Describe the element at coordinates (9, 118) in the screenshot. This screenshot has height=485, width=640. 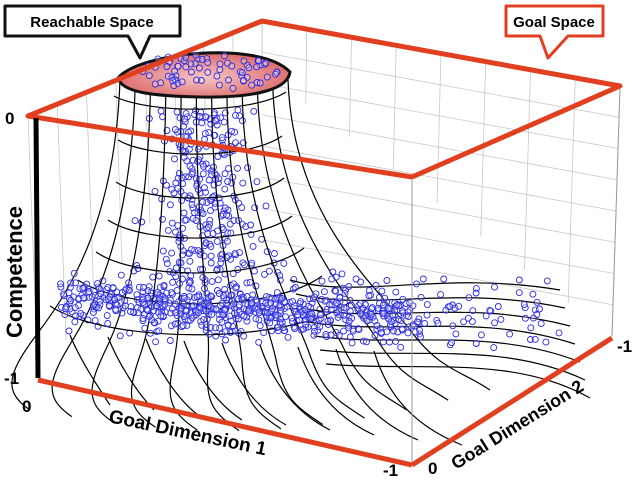
I see `z-tick-top: 0` at that location.